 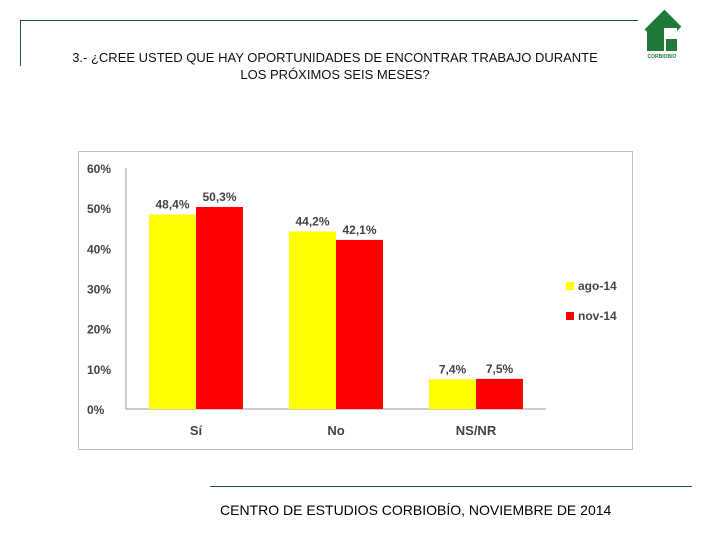 I want to click on y-tick-label: 40%, so click(x=99, y=249).